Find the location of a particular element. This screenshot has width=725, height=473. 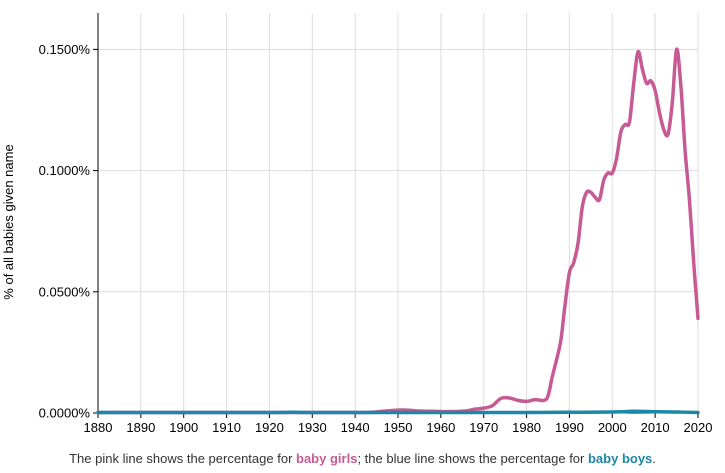

x-tick-label: 1920 is located at coordinates (269, 427).